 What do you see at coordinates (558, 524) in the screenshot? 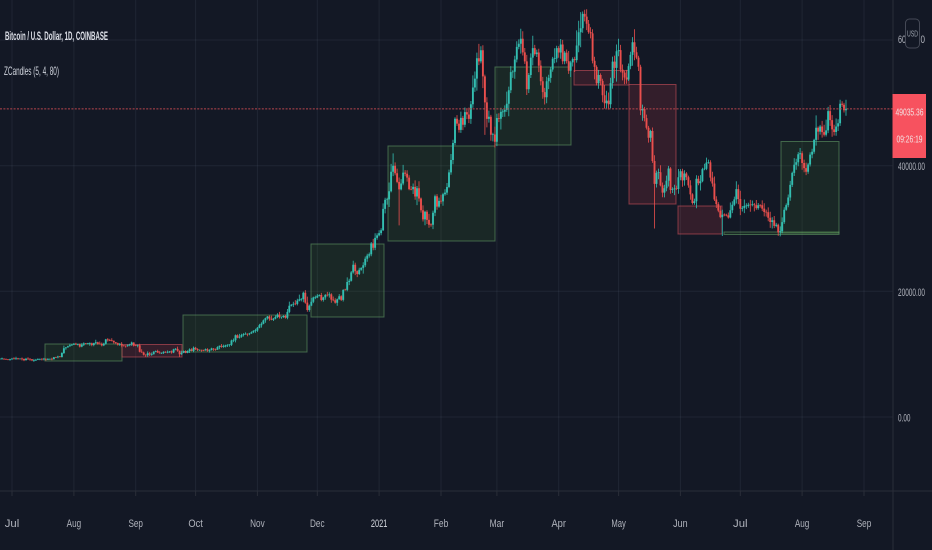
I see `svg-text: Apr` at bounding box center [558, 524].